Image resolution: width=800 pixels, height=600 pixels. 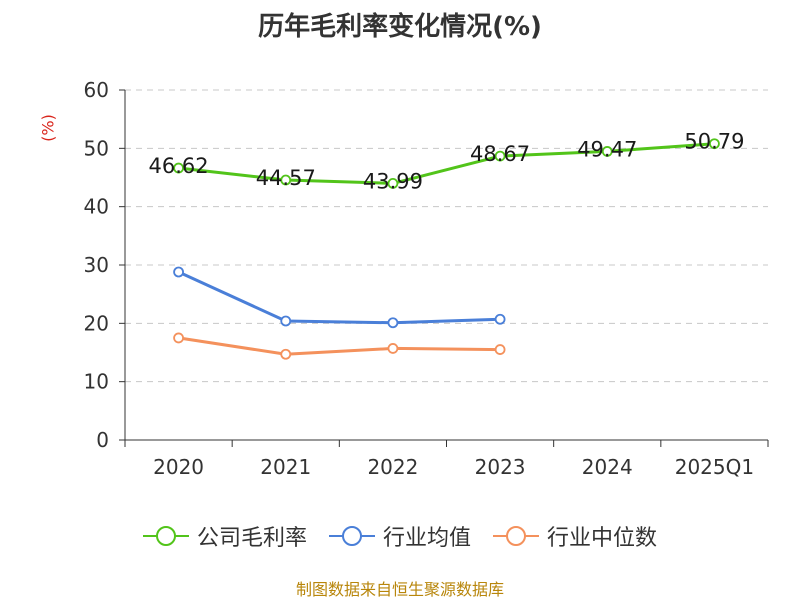 I want to click on series-0-label-5: 50.79, so click(x=714, y=142).